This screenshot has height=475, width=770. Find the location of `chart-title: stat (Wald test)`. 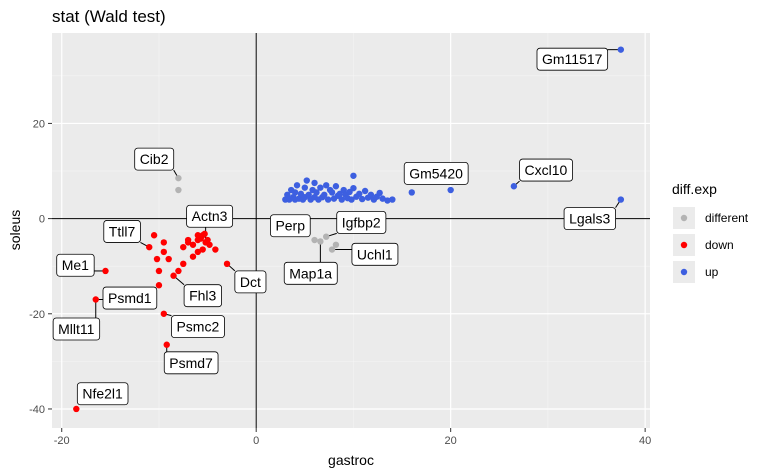

chart-title: stat (Wald test) is located at coordinates (109, 16).